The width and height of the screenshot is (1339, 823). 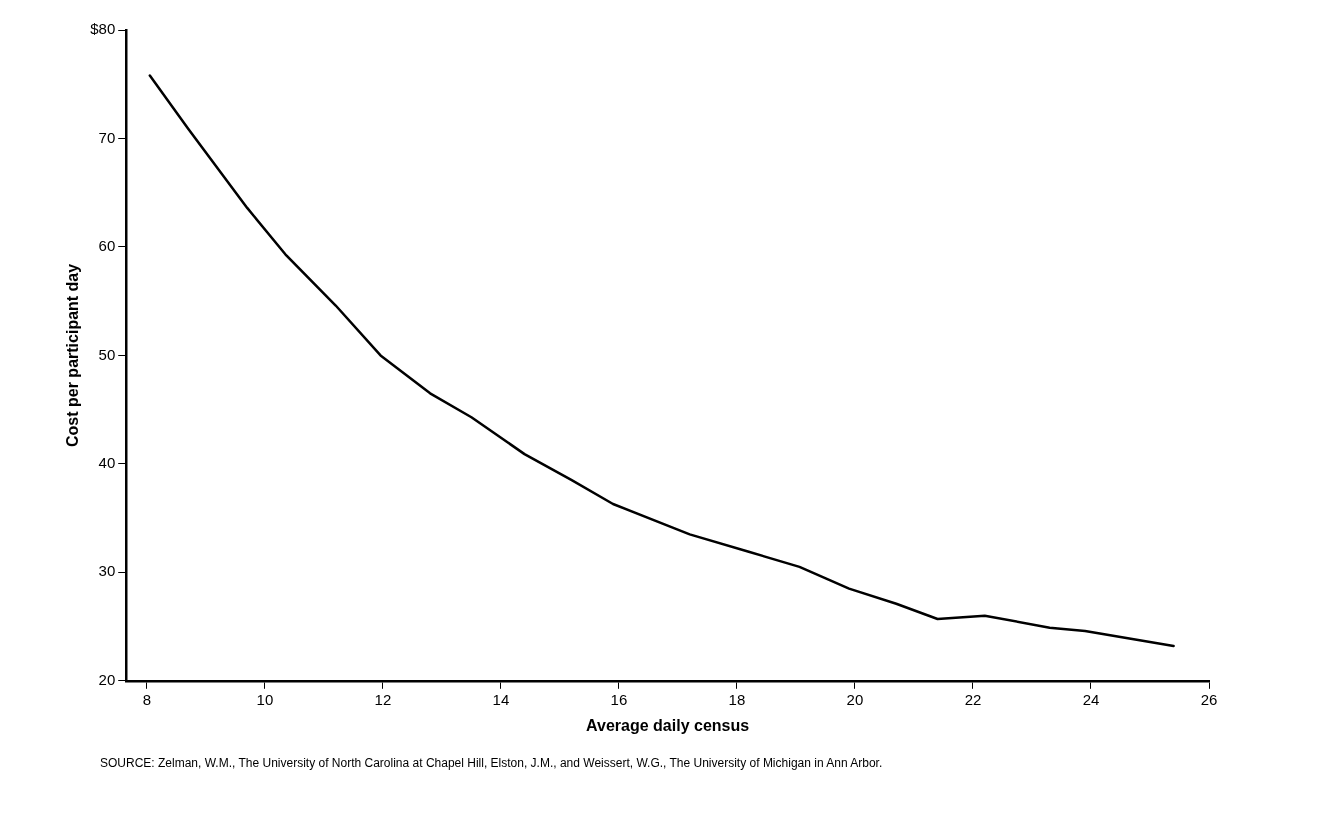 What do you see at coordinates (107, 571) in the screenshot?
I see `y-tick-label: 30` at bounding box center [107, 571].